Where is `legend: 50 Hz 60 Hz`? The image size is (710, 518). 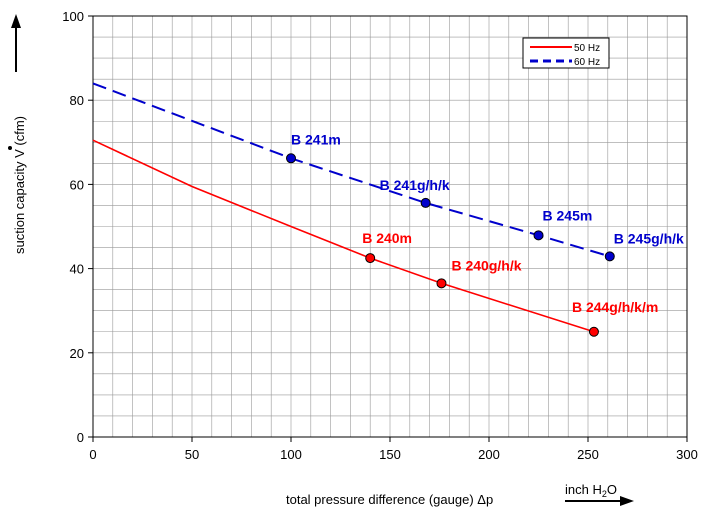 legend: 50 Hz 60 Hz is located at coordinates (566, 53).